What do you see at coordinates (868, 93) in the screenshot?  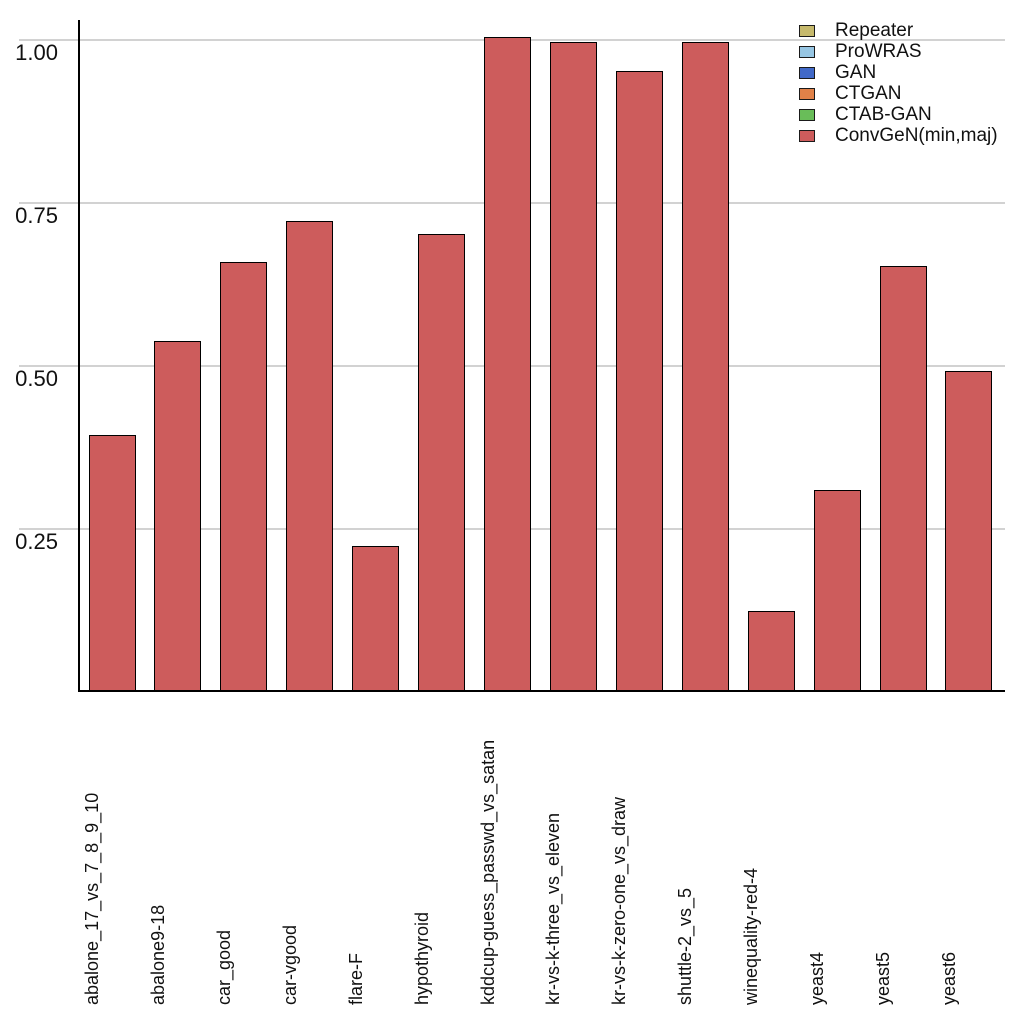 I see `legend-label: CTGAN` at bounding box center [868, 93].